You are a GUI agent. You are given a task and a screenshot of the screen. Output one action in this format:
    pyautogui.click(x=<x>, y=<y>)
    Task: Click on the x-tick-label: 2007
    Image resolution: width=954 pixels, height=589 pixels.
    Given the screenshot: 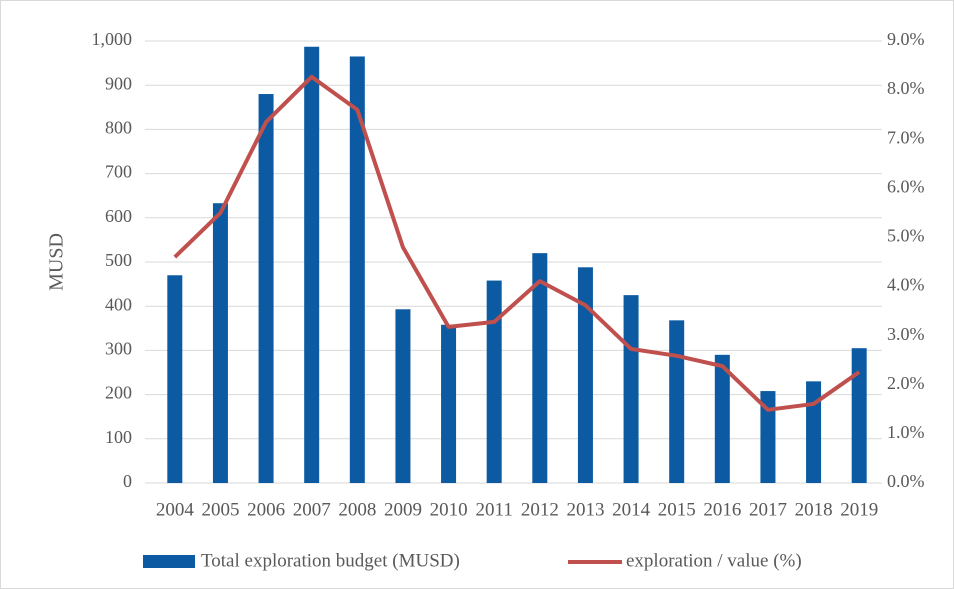 What is the action you would take?
    pyautogui.click(x=312, y=509)
    